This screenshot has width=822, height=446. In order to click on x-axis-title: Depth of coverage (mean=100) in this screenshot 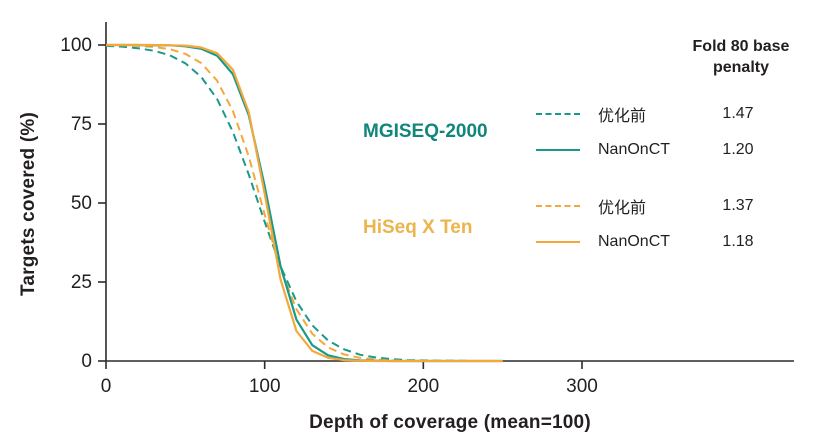, I will do `click(450, 422)`.